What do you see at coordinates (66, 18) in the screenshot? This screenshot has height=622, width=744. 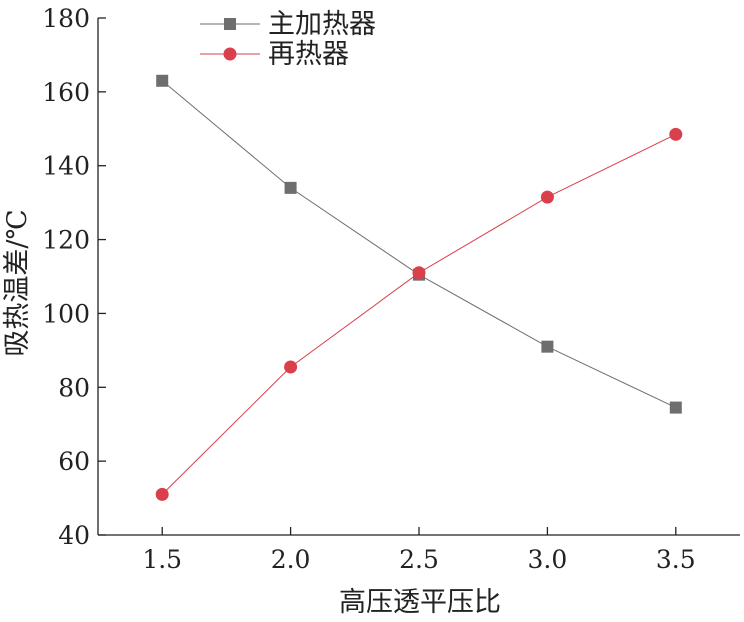 I see `y-tick-label: 180` at bounding box center [66, 18].